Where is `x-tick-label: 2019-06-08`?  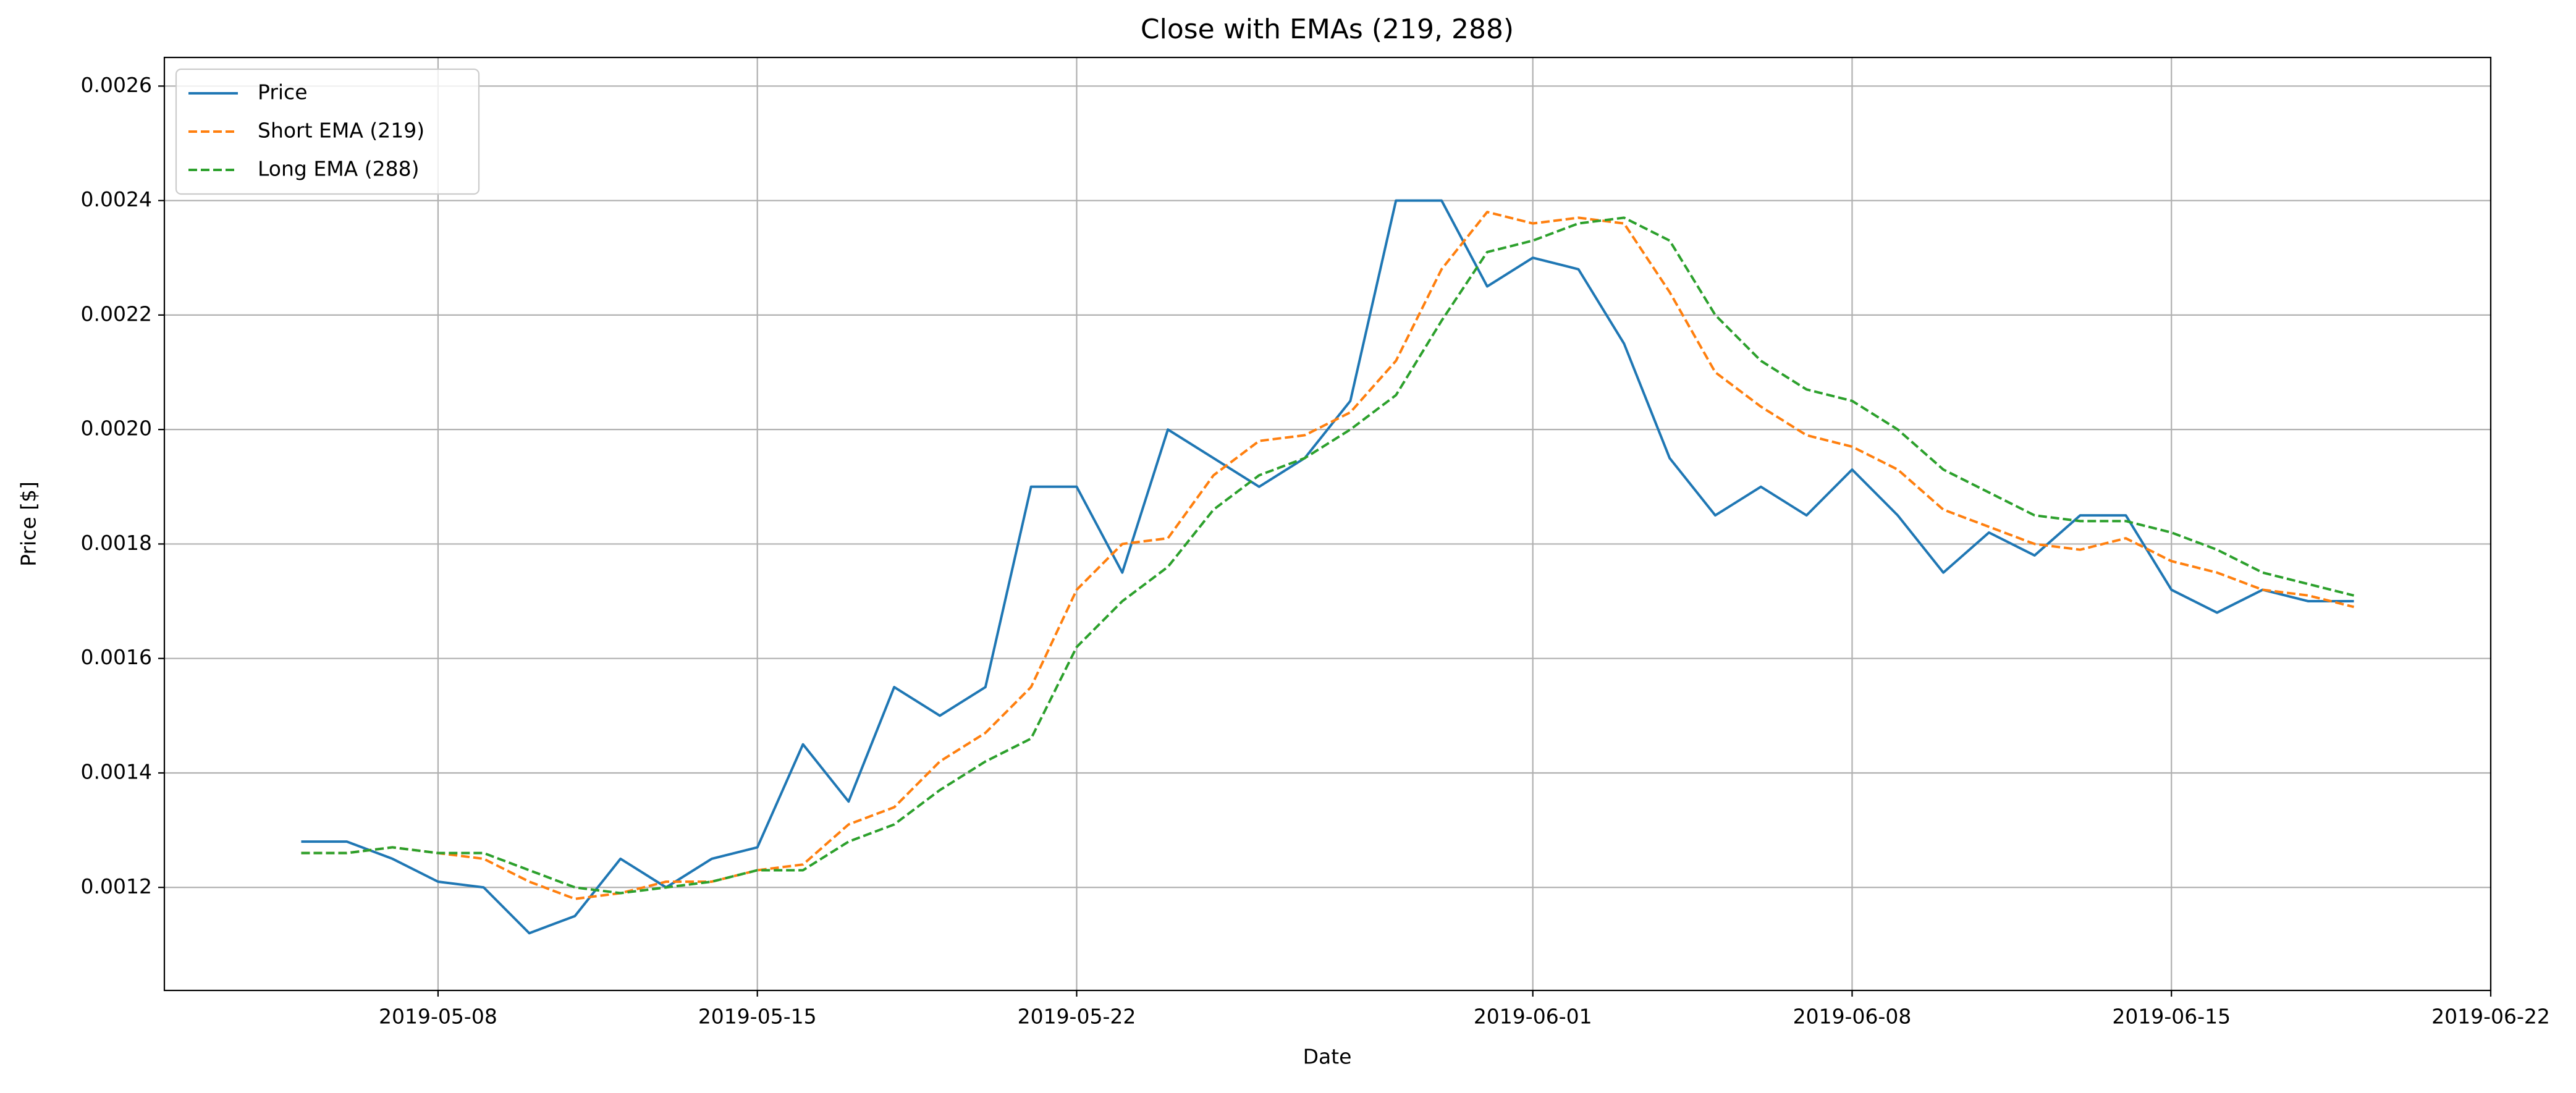
x-tick-label: 2019-06-08 is located at coordinates (1852, 1017).